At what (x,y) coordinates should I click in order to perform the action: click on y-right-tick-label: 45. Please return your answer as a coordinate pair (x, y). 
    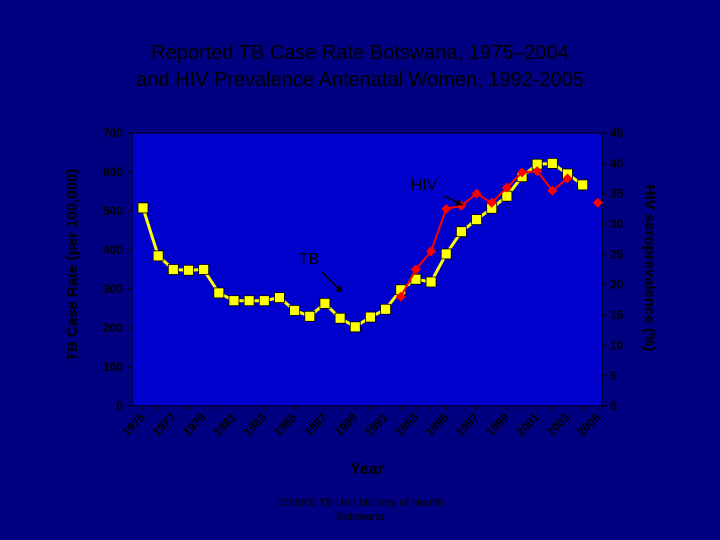
    Looking at the image, I should click on (617, 133).